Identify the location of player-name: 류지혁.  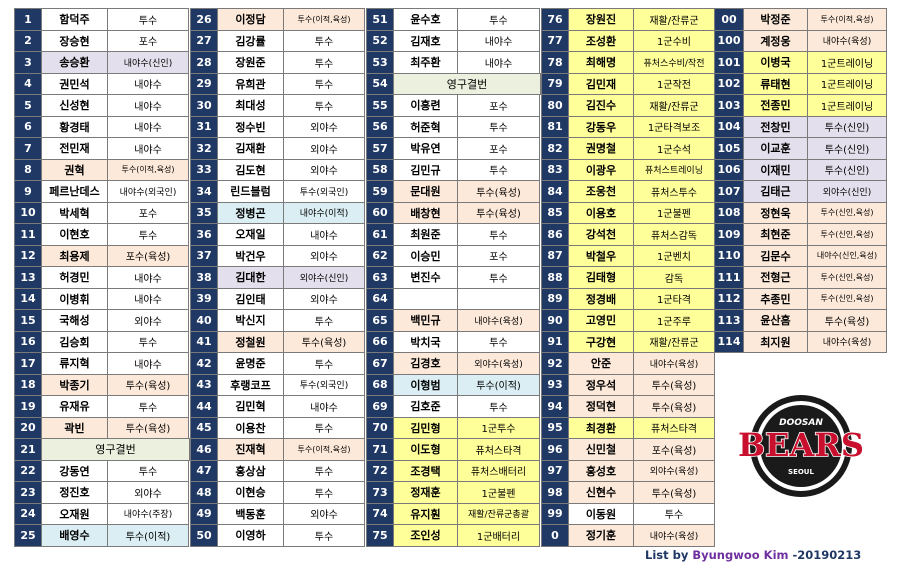
(74, 363).